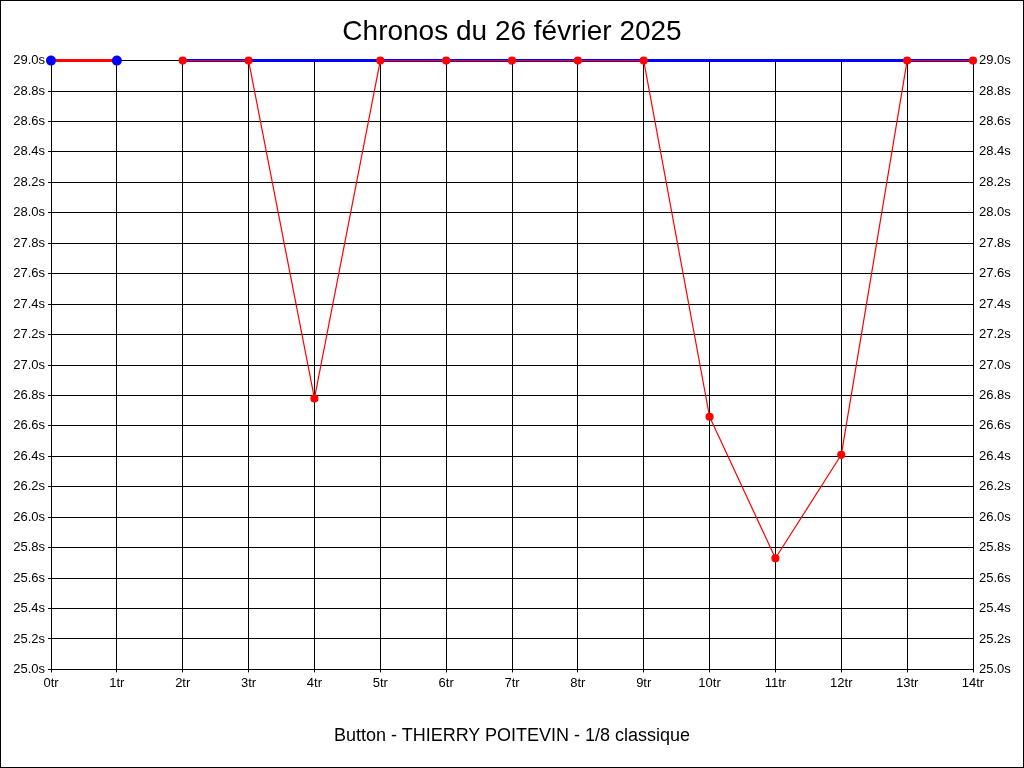  Describe the element at coordinates (512, 735) in the screenshot. I see `text: Button - THIERRY POITEVIN - 1/8 classique` at that location.